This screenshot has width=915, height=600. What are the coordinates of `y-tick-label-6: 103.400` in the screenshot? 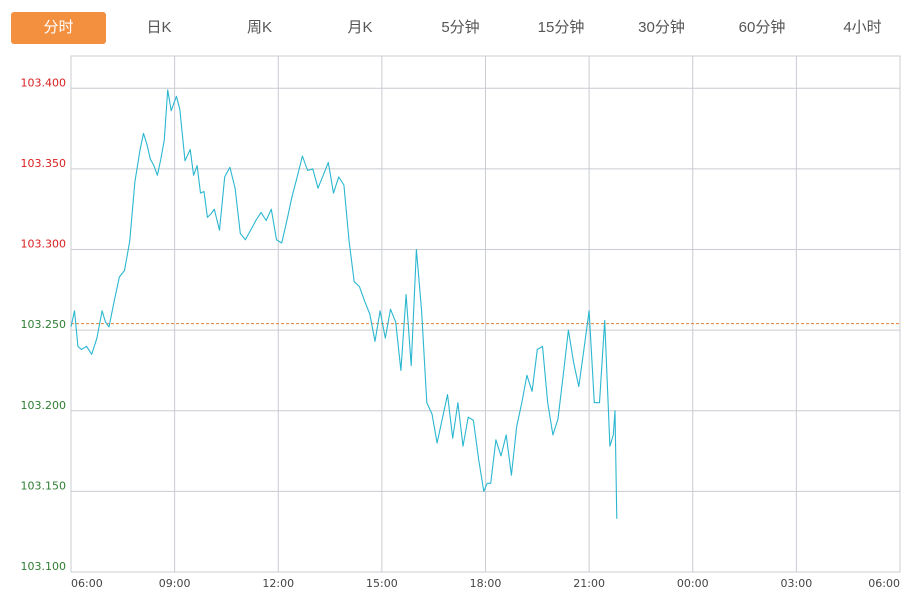 It's located at (44, 82).